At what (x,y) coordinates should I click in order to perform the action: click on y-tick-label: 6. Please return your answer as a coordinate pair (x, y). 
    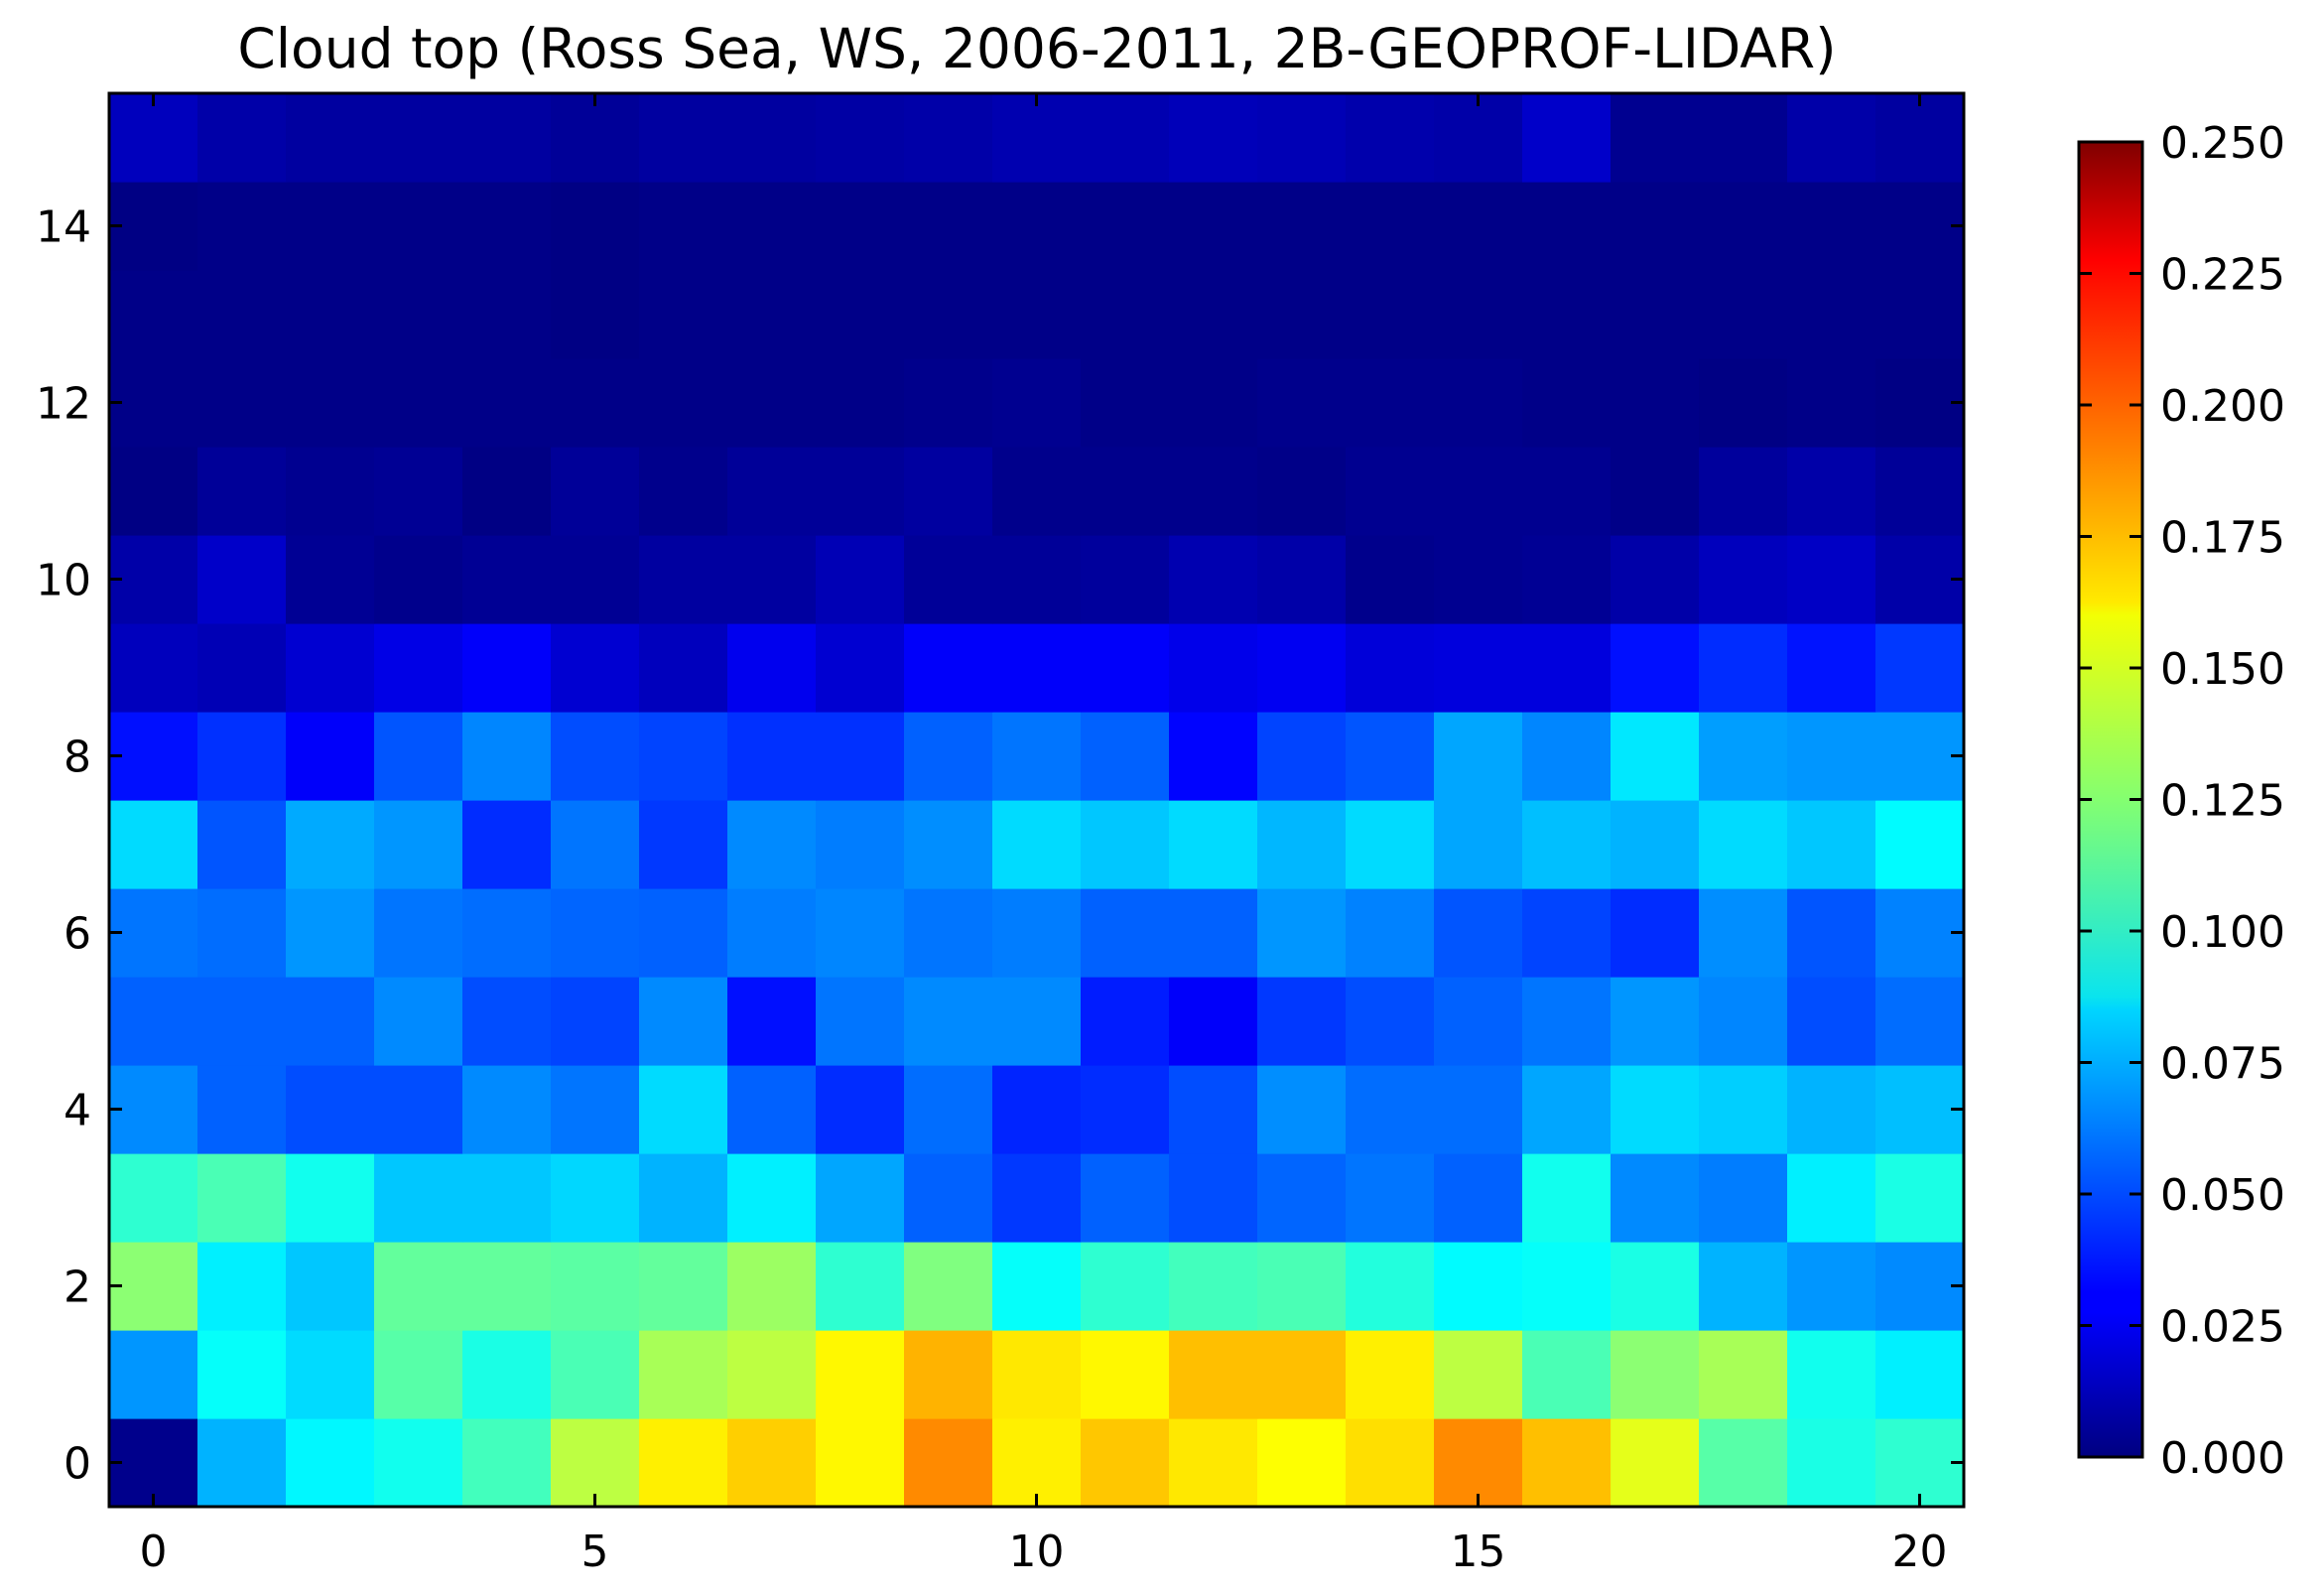
    Looking at the image, I should click on (77, 934).